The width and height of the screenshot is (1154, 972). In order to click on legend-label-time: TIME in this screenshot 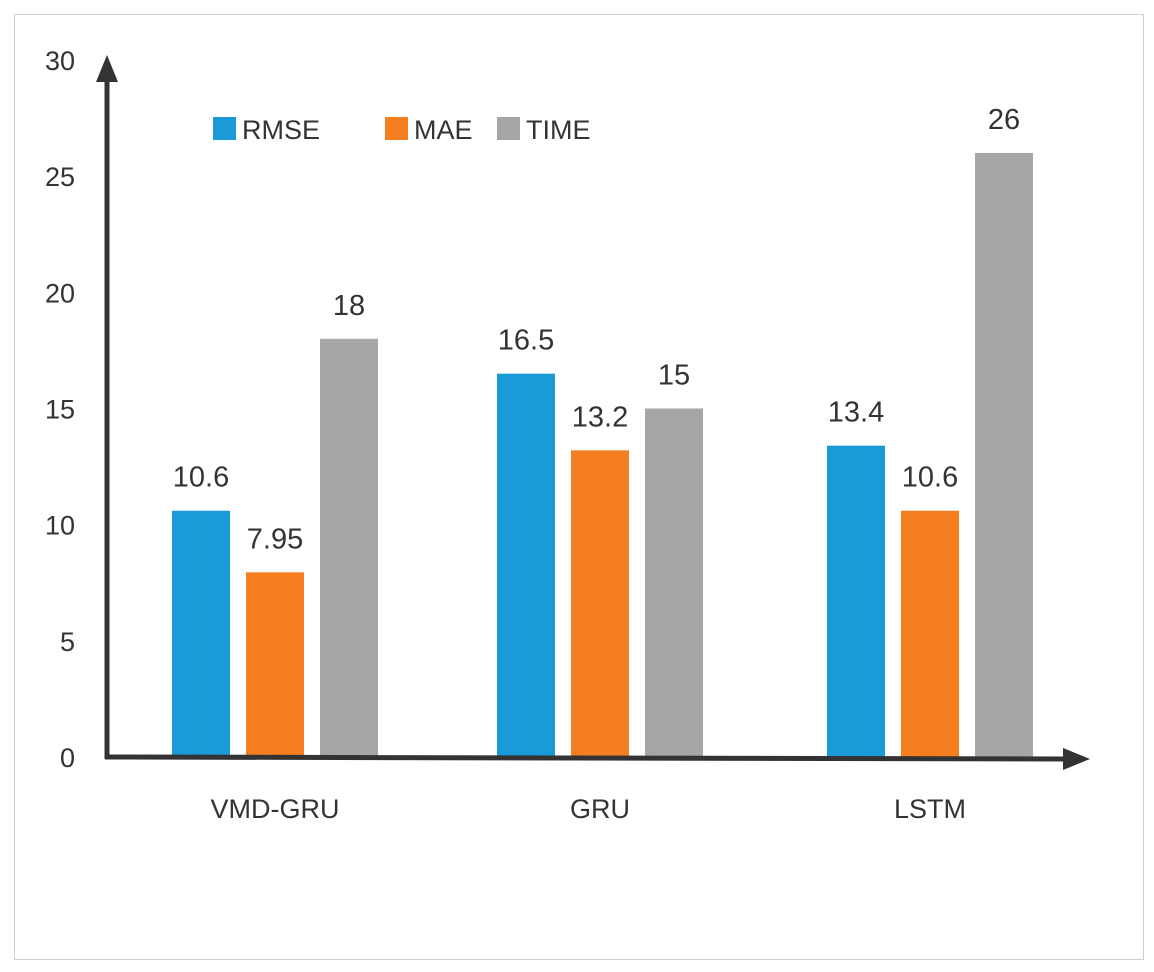, I will do `click(558, 130)`.